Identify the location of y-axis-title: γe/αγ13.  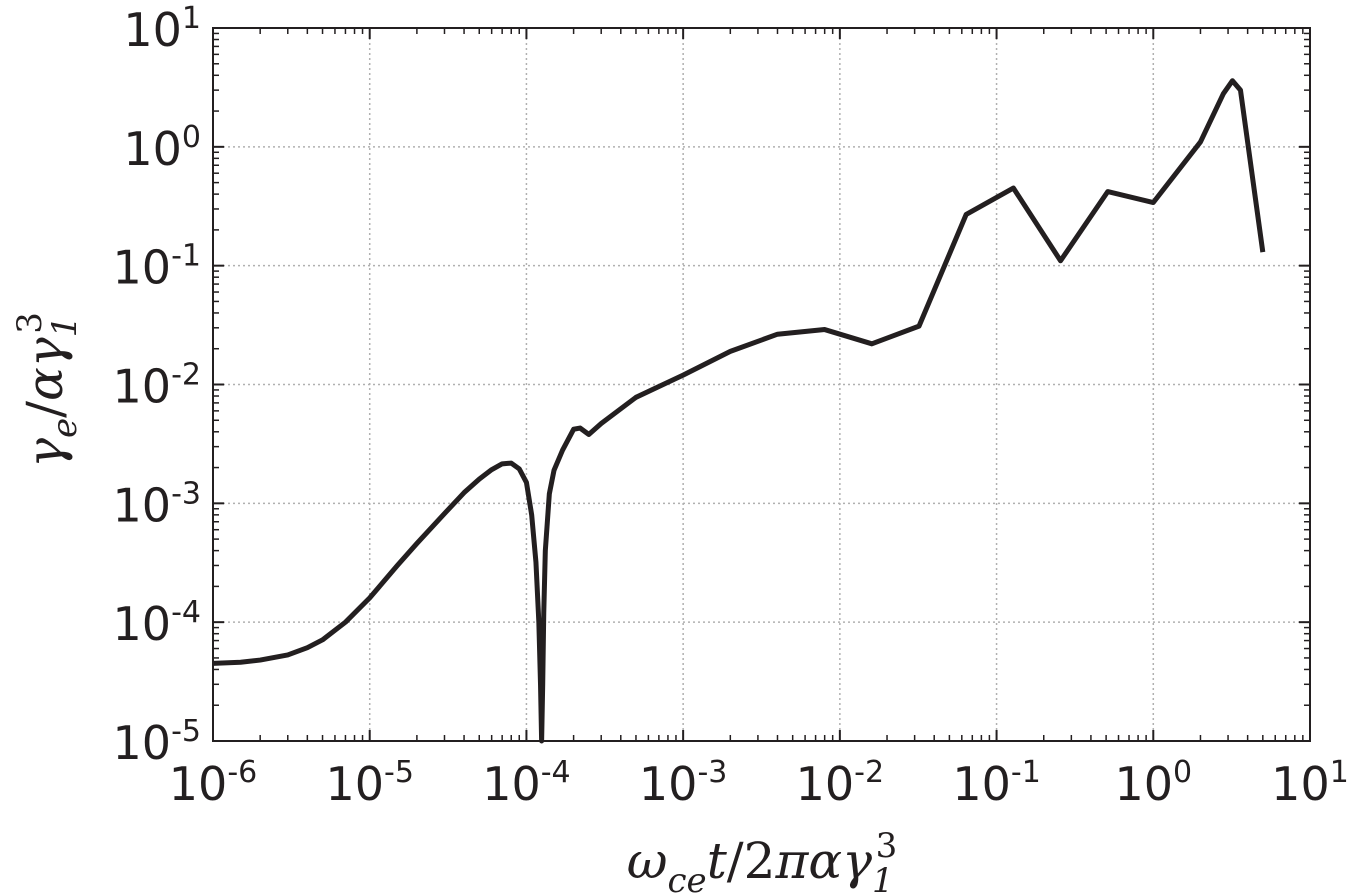
(47, 390).